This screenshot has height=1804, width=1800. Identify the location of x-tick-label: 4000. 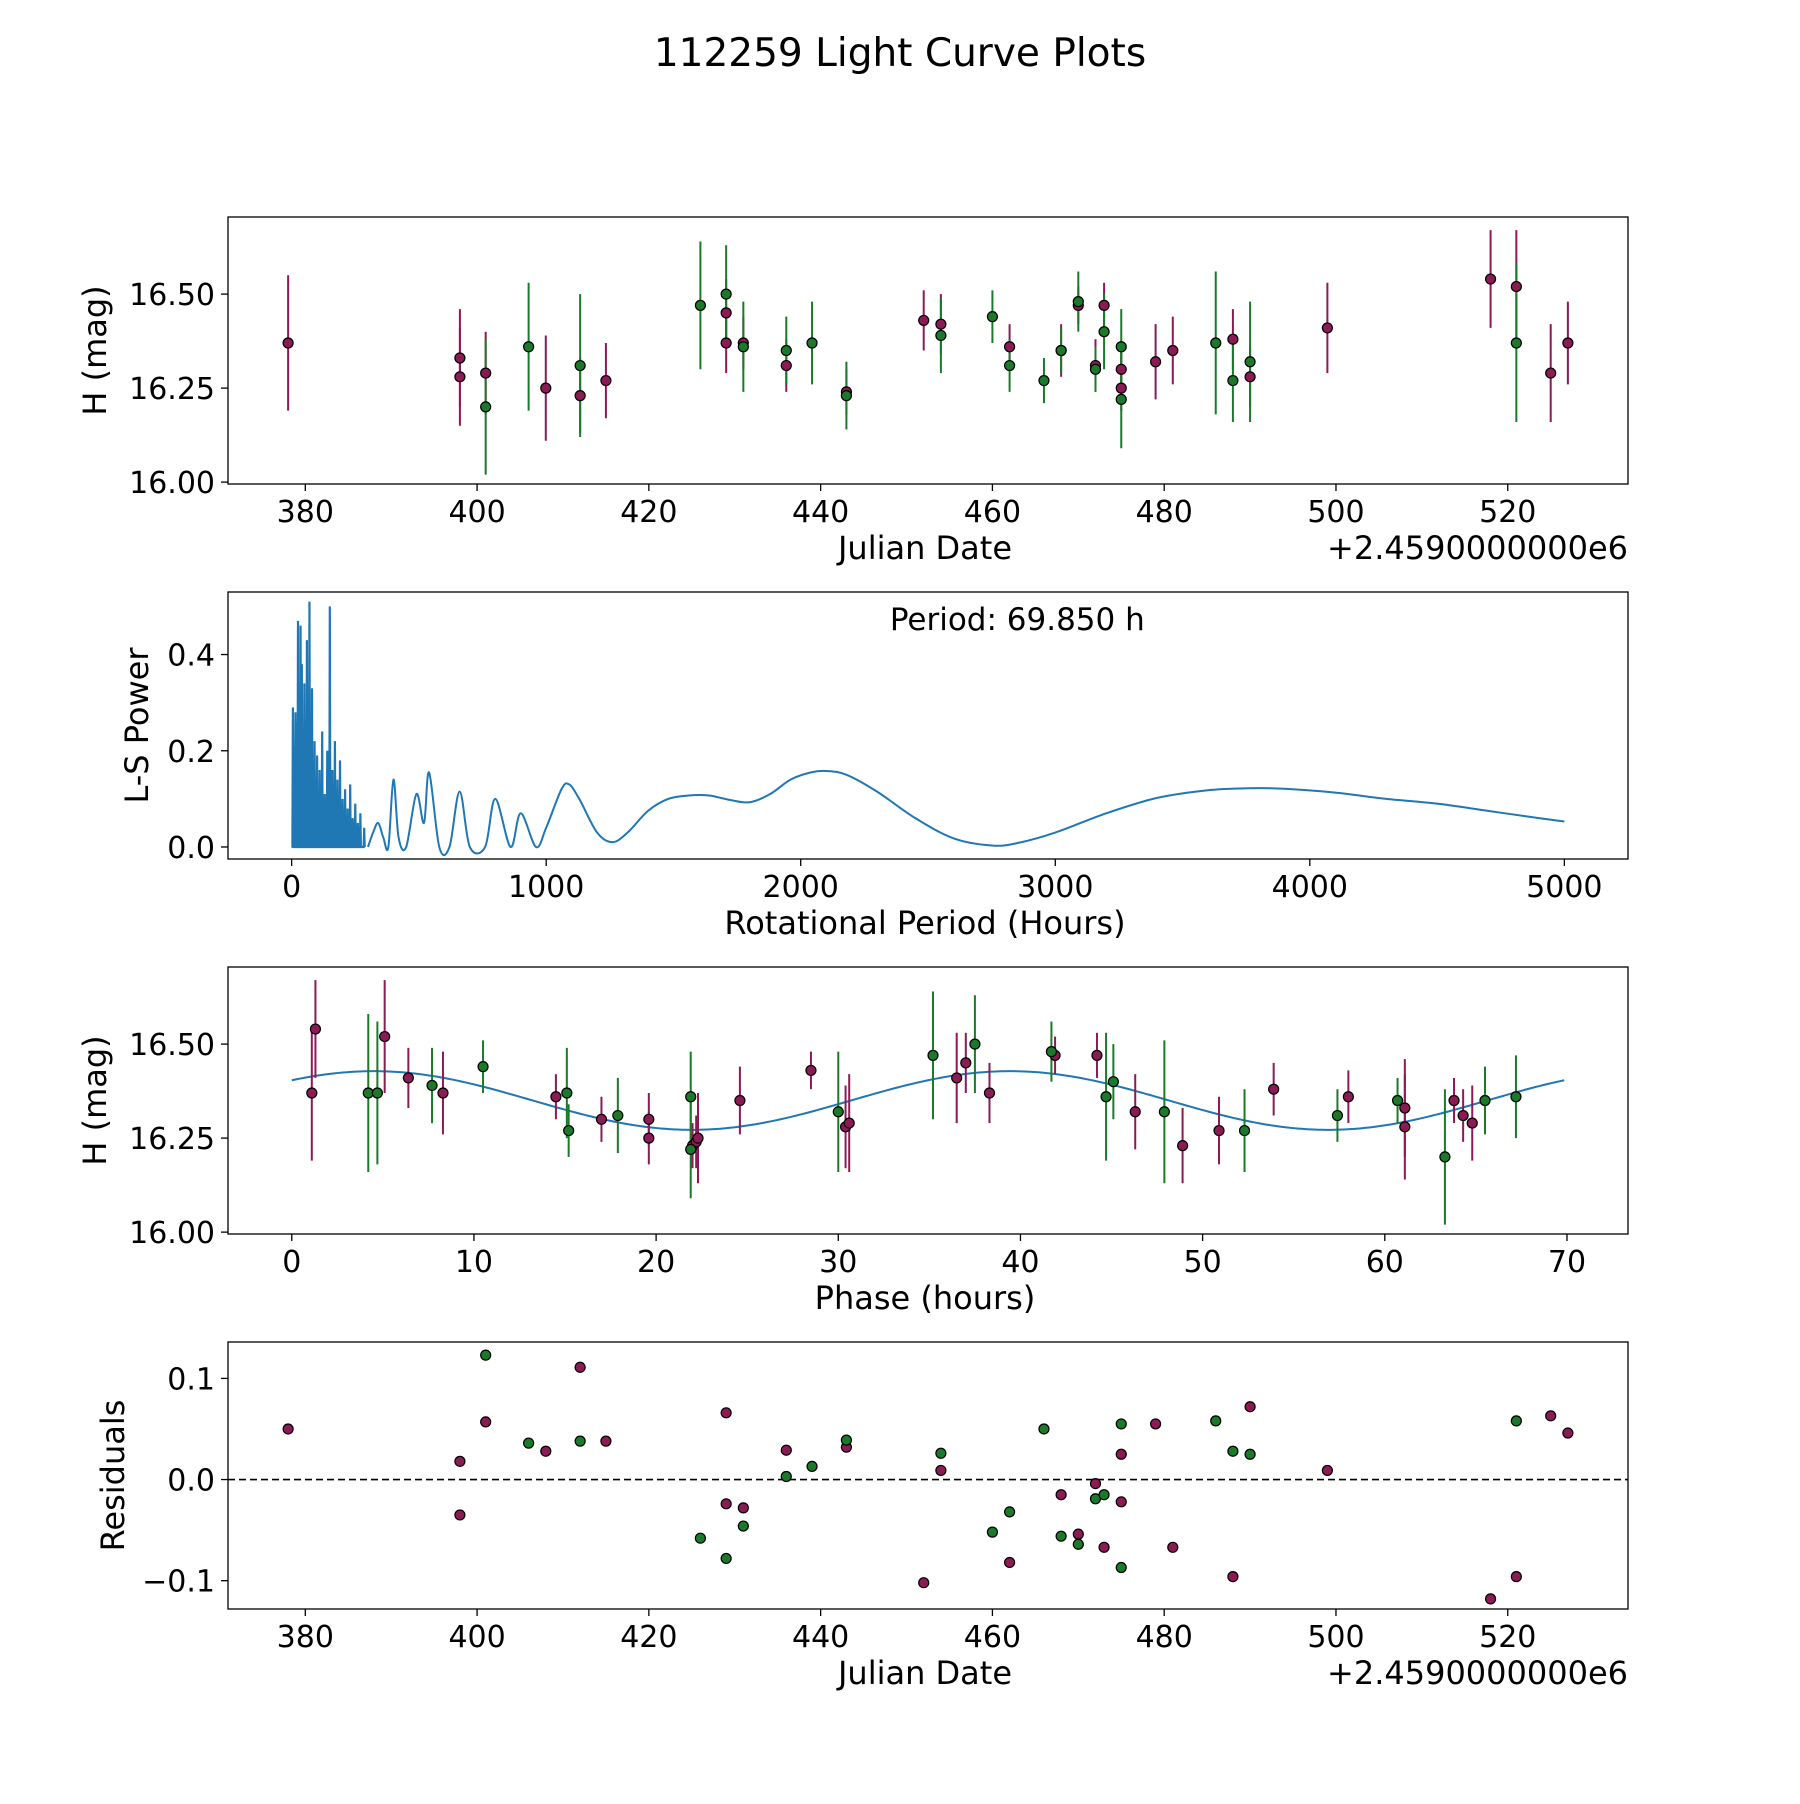
(1310, 887).